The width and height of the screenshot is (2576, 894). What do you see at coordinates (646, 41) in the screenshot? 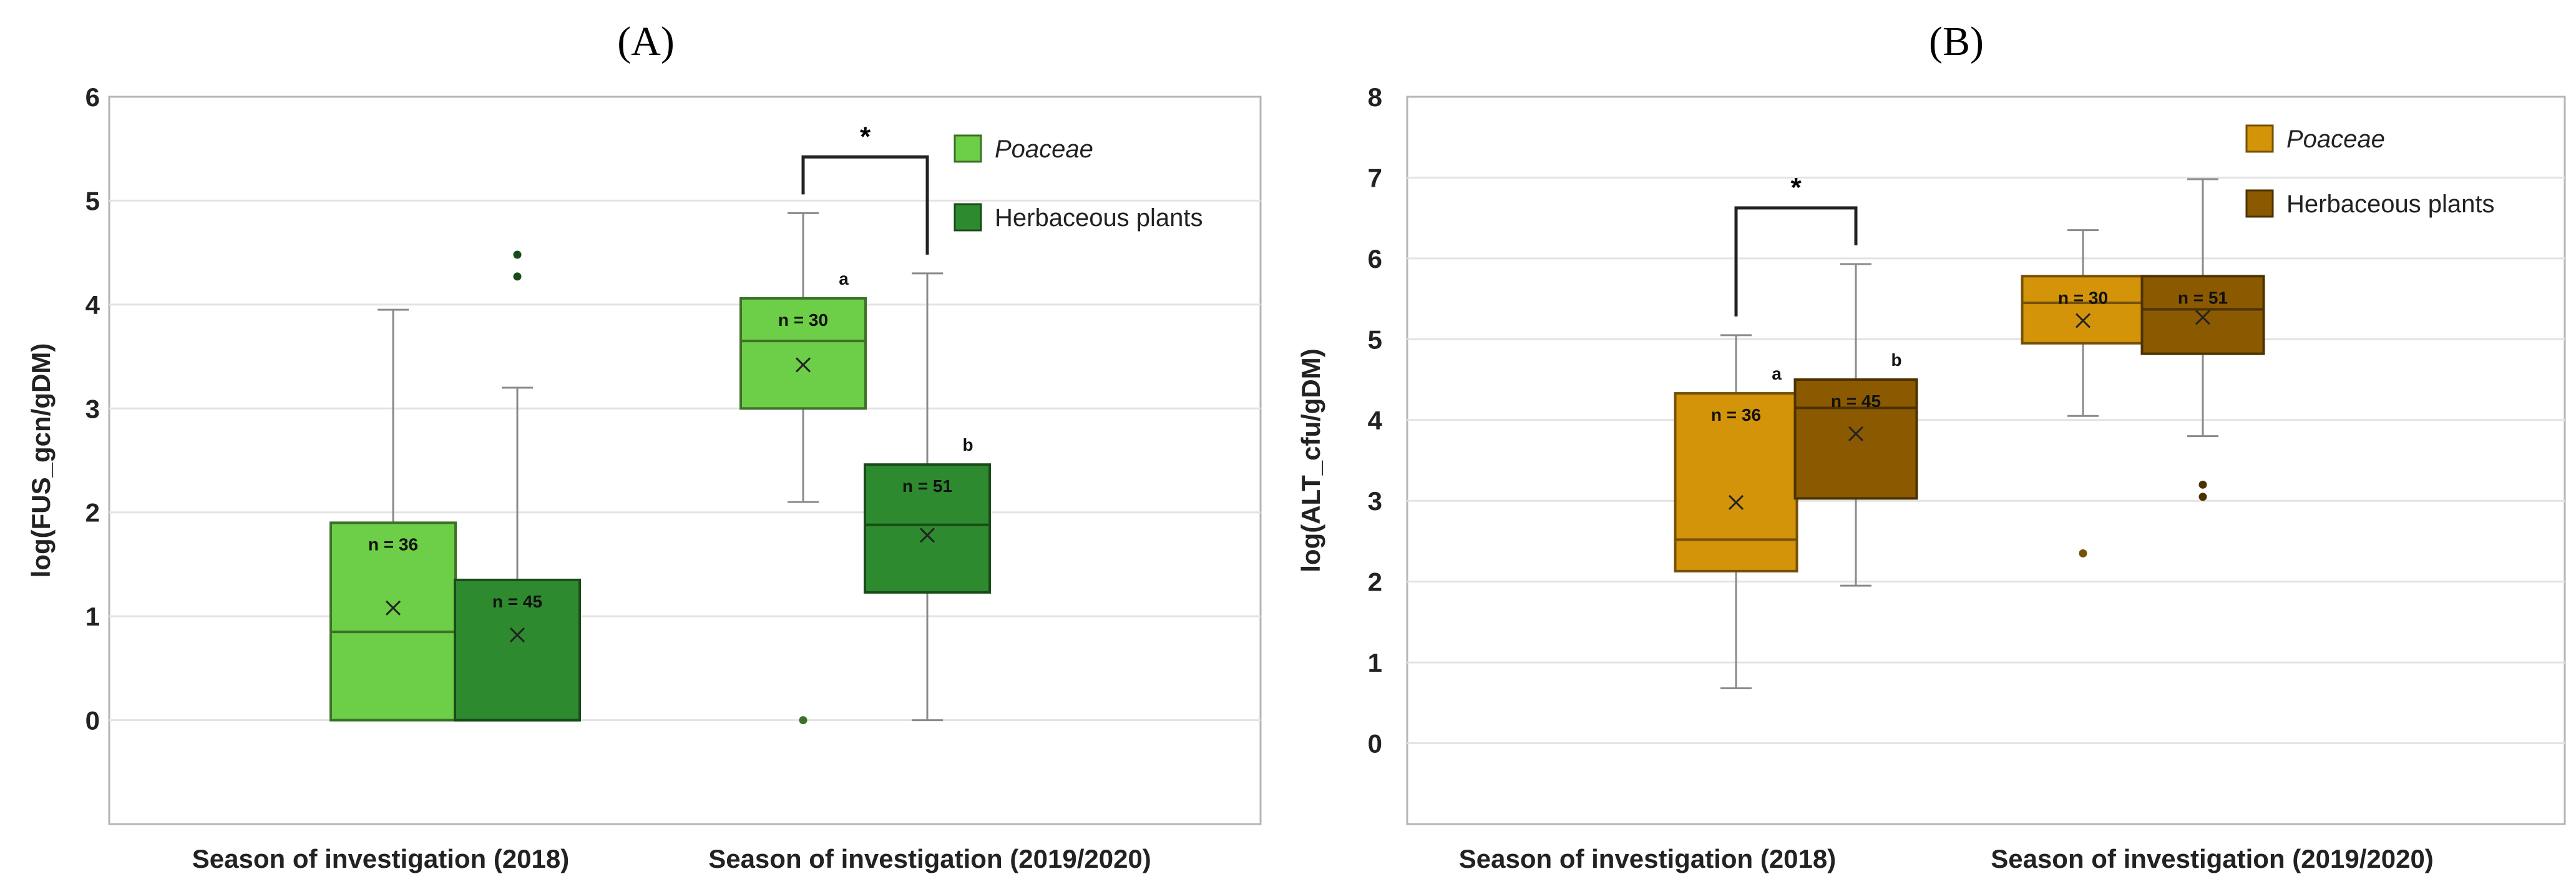
I see `panel-a-title: (A)` at bounding box center [646, 41].